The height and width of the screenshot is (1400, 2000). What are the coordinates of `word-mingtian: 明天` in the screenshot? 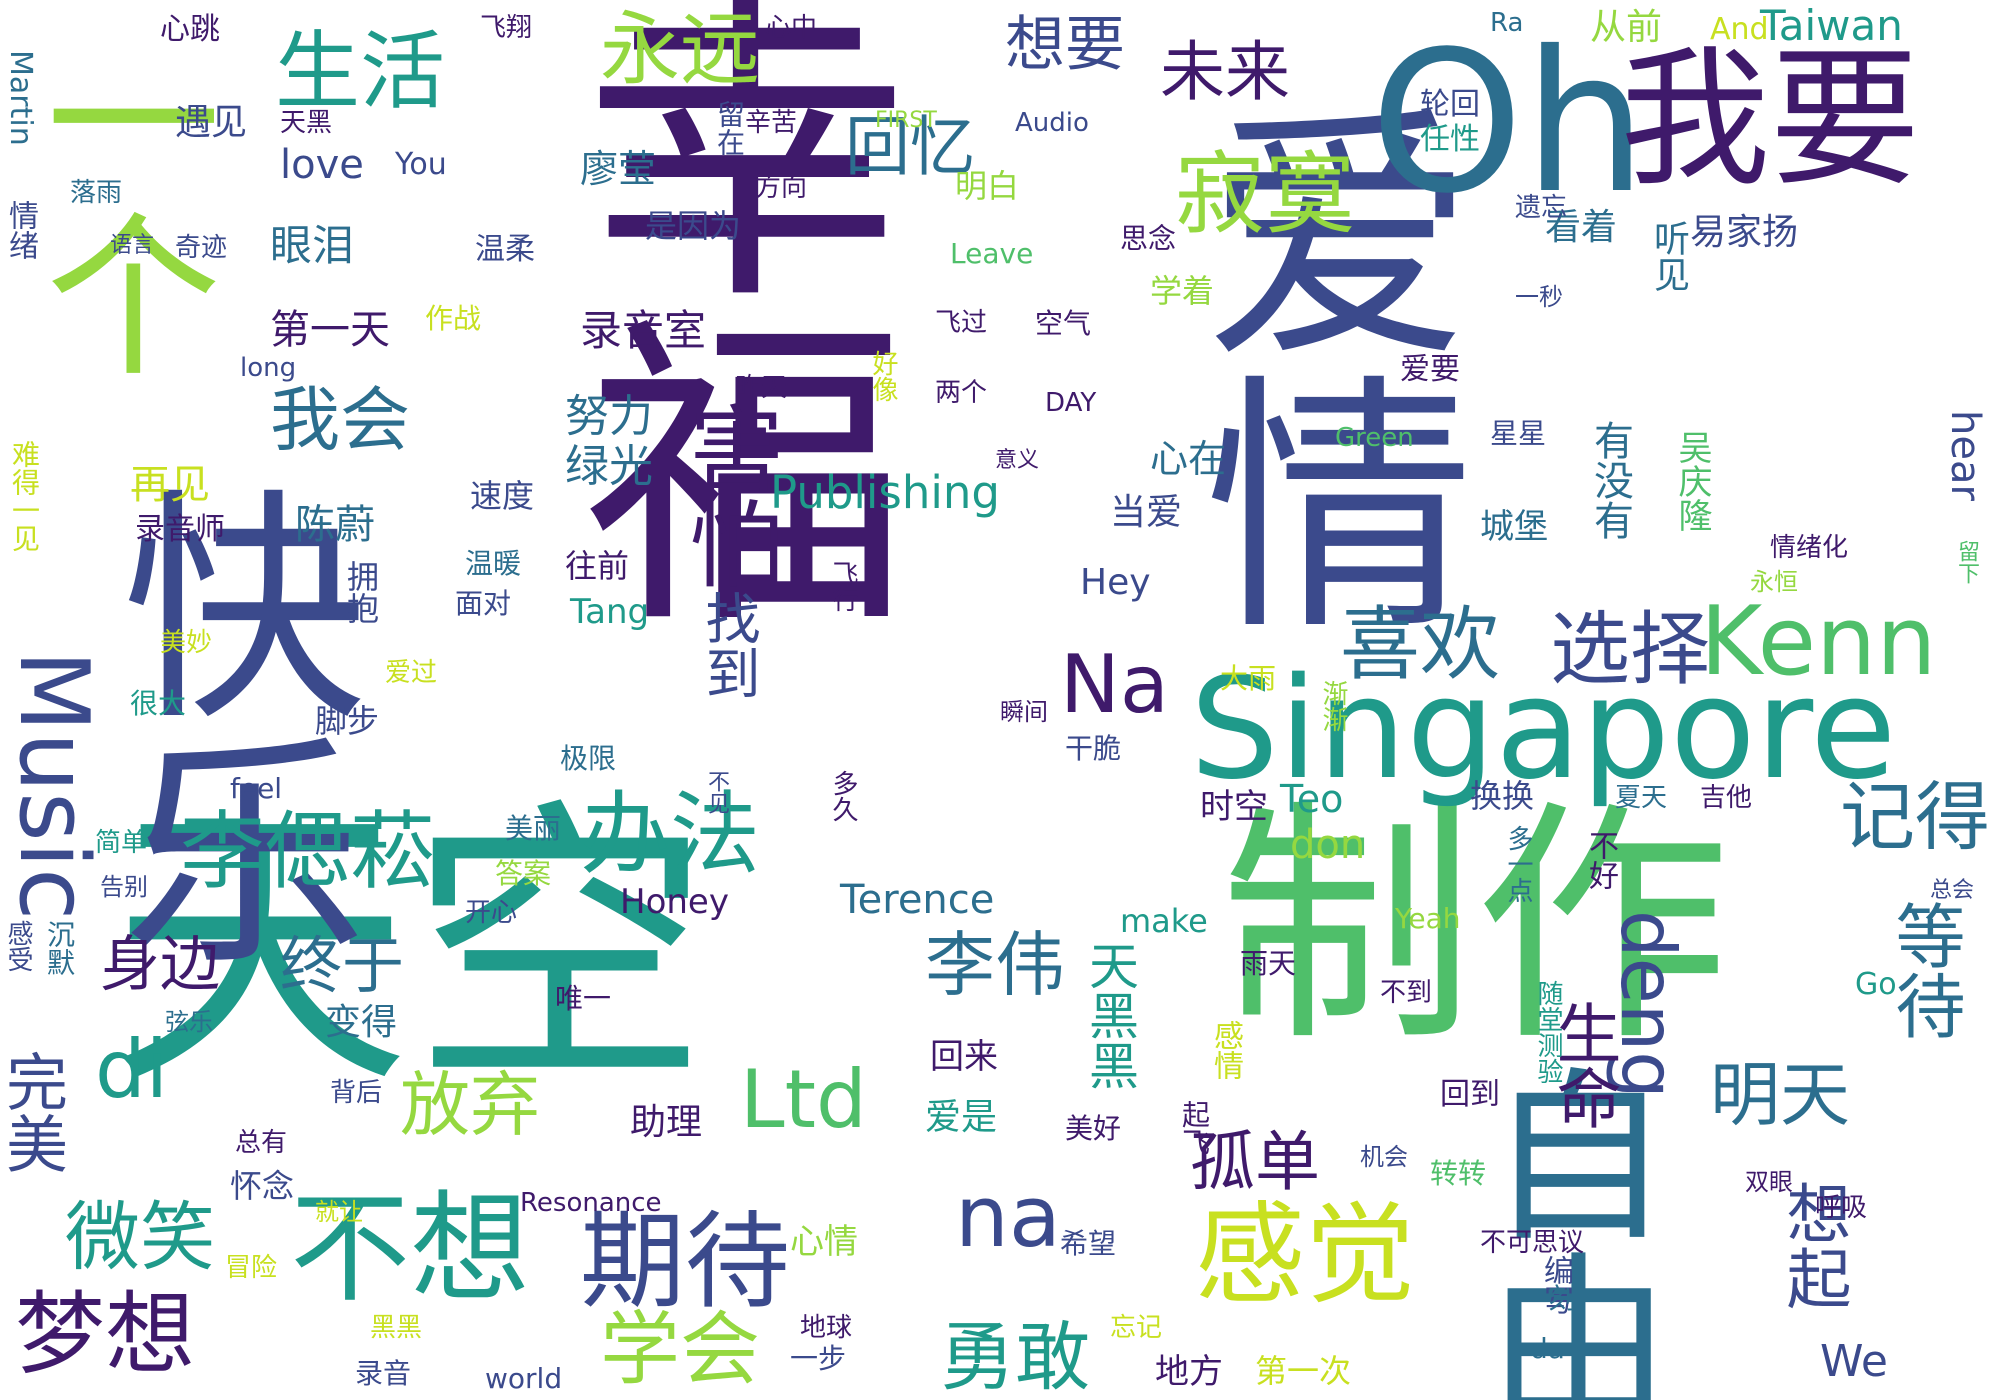 It's located at (1780, 1095).